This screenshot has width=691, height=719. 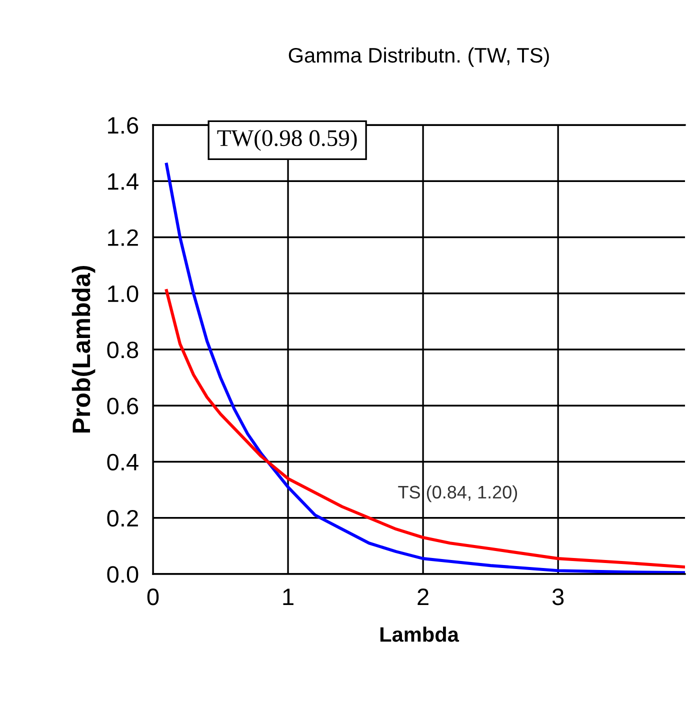 What do you see at coordinates (420, 634) in the screenshot?
I see `x-axis-title: Lambda` at bounding box center [420, 634].